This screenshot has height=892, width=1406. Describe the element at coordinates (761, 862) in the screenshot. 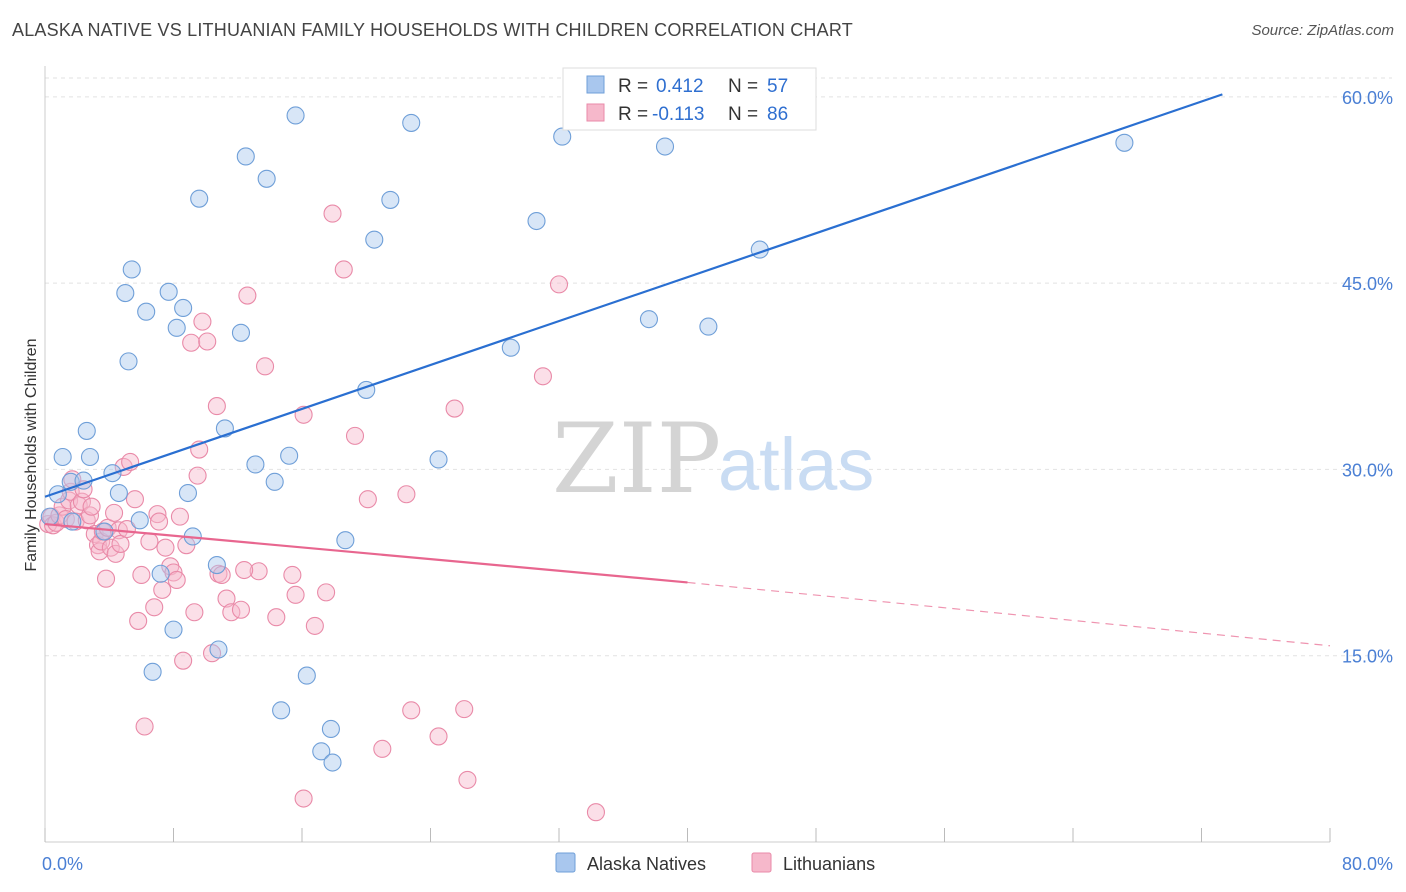

I see `bottom-legend-swatch-lithuanians` at that location.